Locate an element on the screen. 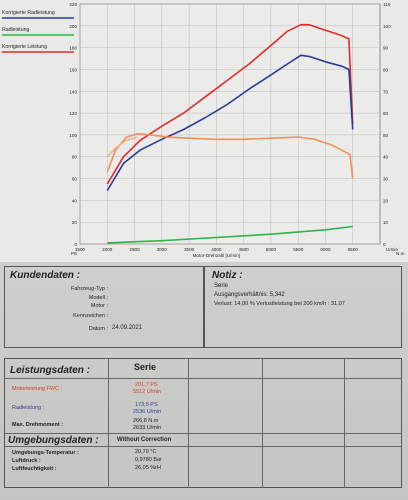 This screenshot has width=408, height=500. y-left-tick-label: 100 is located at coordinates (73, 135).